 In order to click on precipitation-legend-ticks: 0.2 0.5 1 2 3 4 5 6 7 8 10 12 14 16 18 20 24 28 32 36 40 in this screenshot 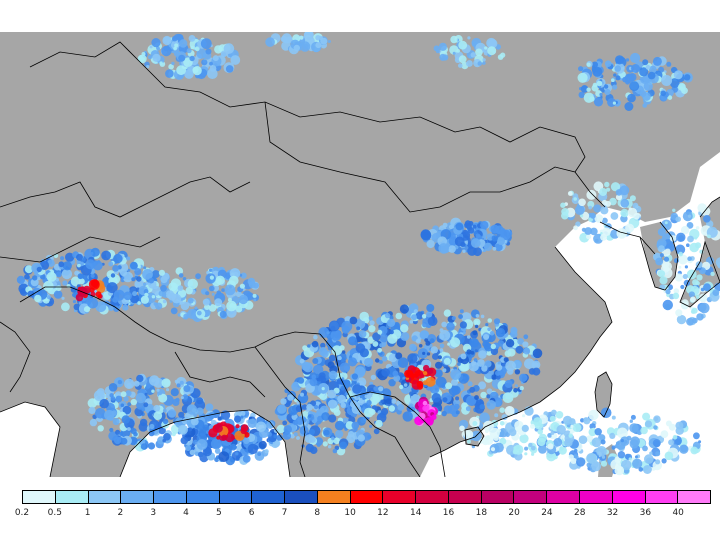, I will do `click(360, 516)`.